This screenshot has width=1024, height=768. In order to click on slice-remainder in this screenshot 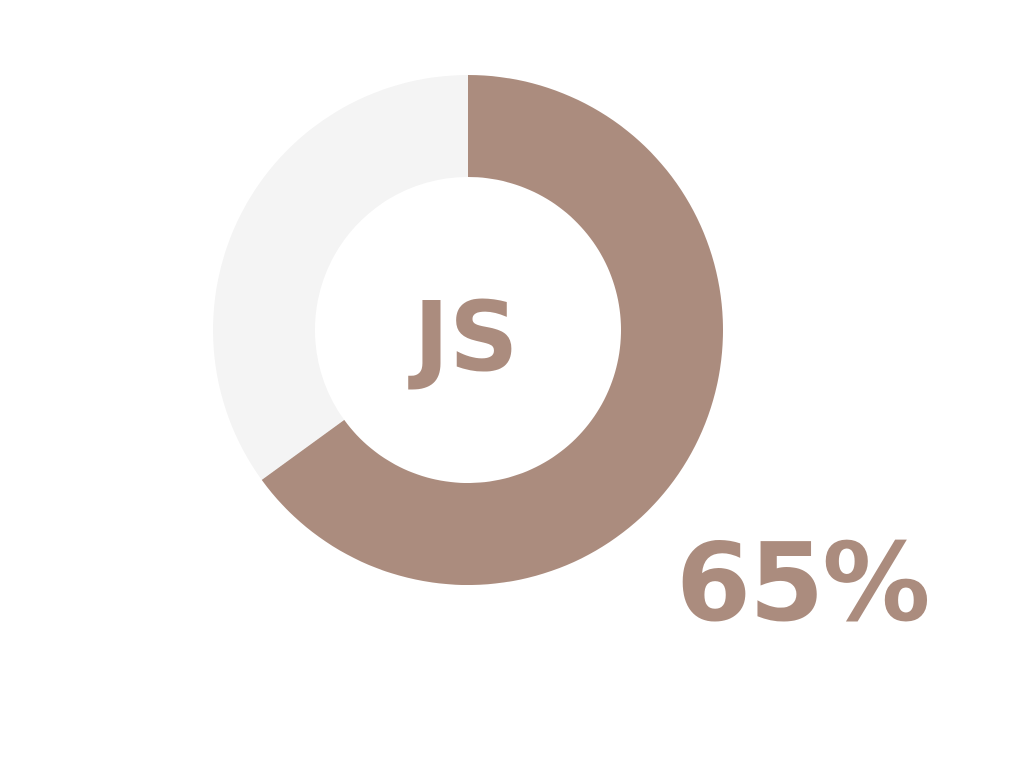, I will do `click(340, 277)`.